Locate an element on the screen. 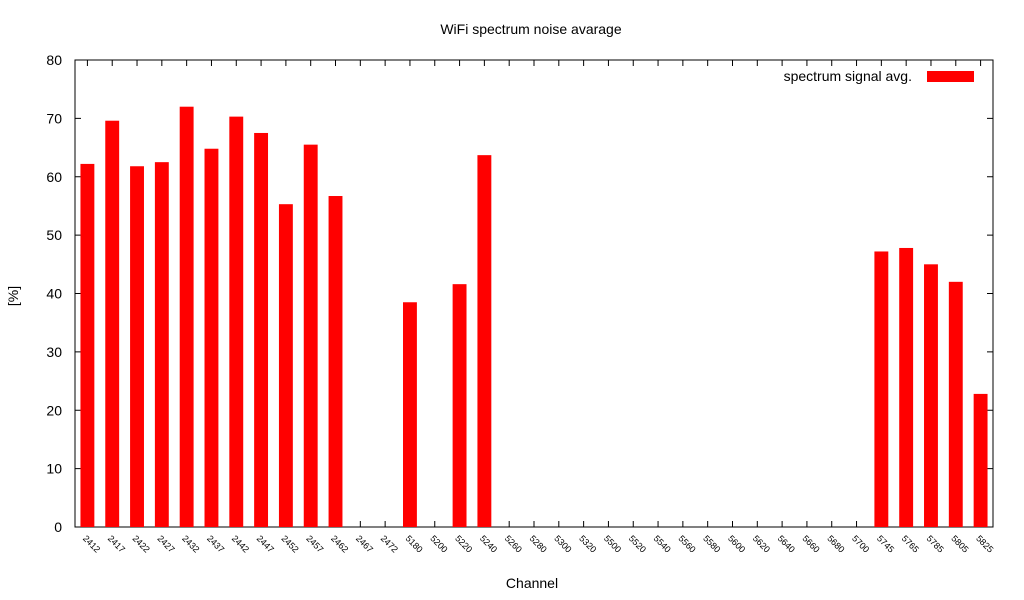 The image size is (1024, 600). x-tick-label: 5240 is located at coordinates (488, 543).